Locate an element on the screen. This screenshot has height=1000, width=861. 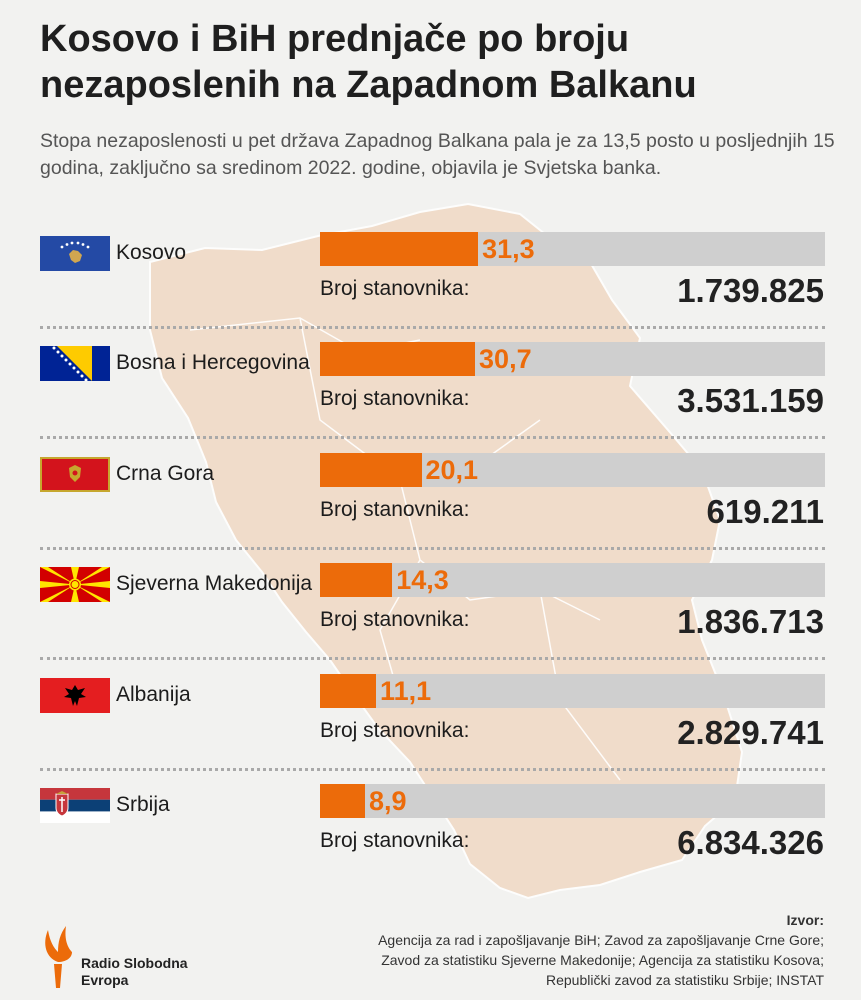
north-macedonia-flag-icon is located at coordinates (75, 585).